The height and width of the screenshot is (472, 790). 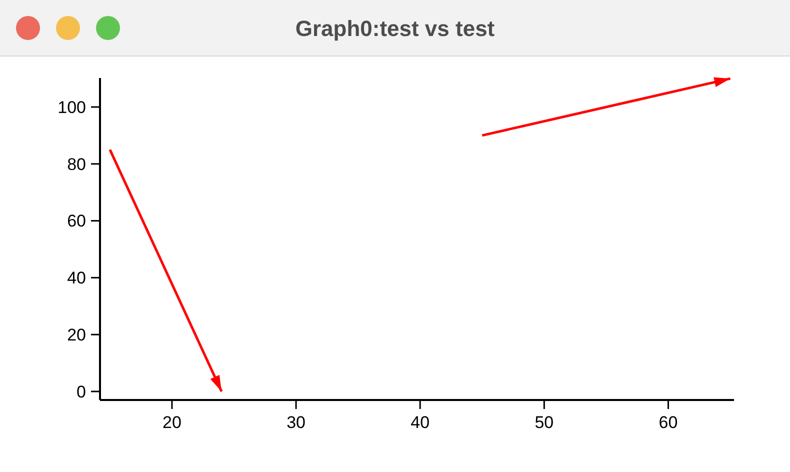 I want to click on y-tick-label: 20, so click(x=76, y=335).